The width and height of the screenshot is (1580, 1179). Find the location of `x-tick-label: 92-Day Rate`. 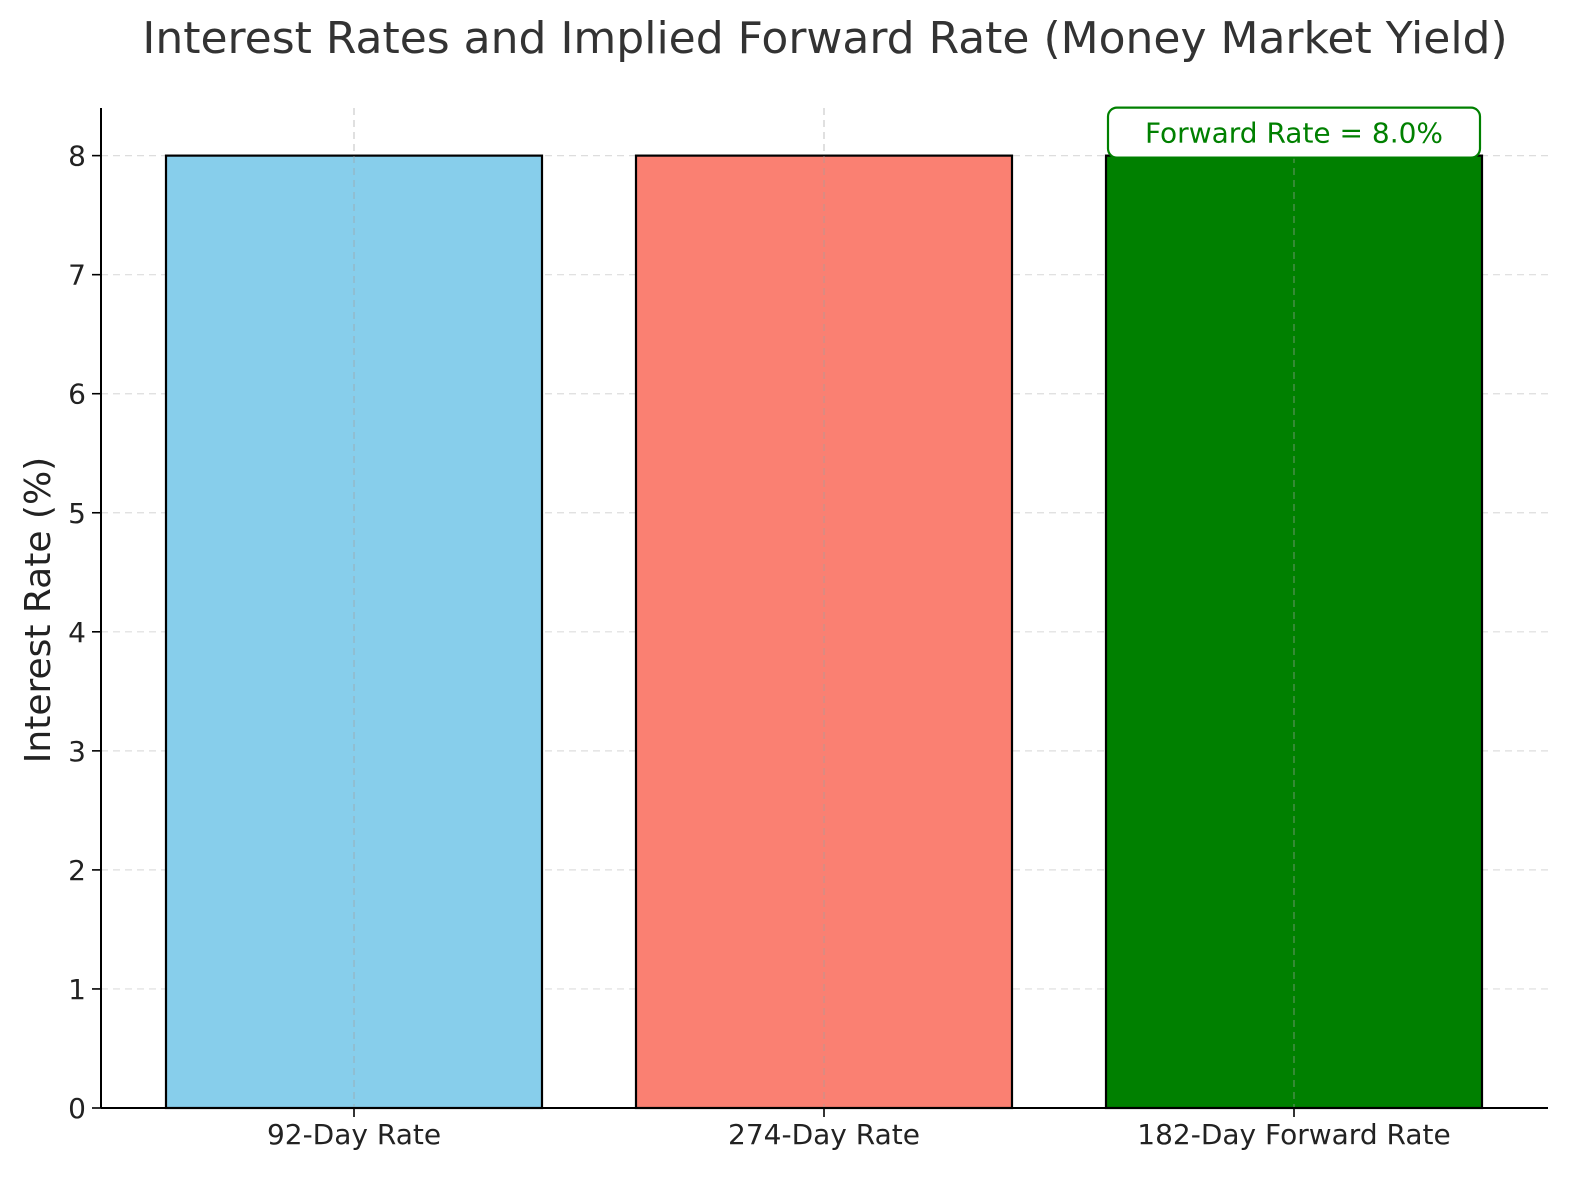

x-tick-label: 92-Day Rate is located at coordinates (354, 1134).